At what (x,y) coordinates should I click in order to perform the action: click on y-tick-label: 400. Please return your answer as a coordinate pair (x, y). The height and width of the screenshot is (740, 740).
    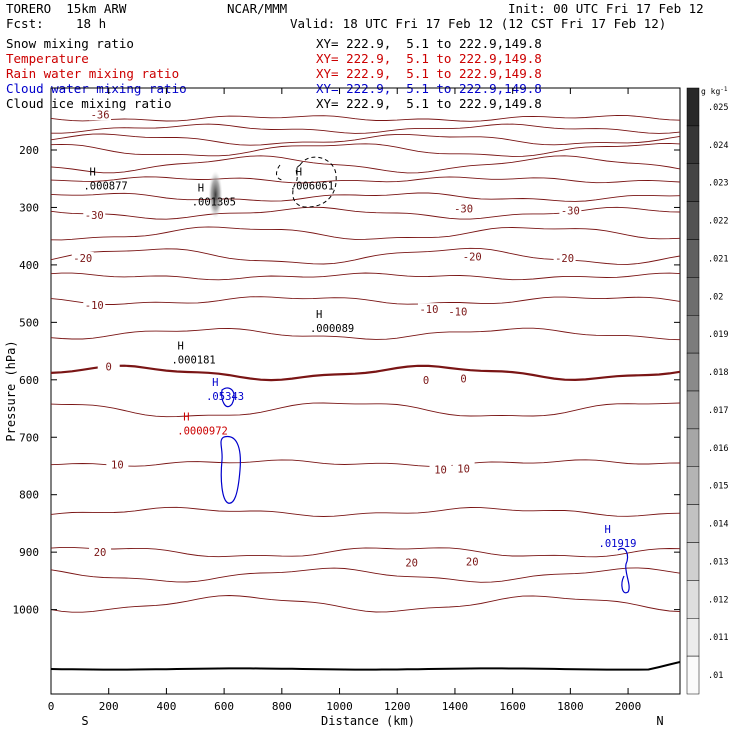
    Looking at the image, I should click on (29, 265).